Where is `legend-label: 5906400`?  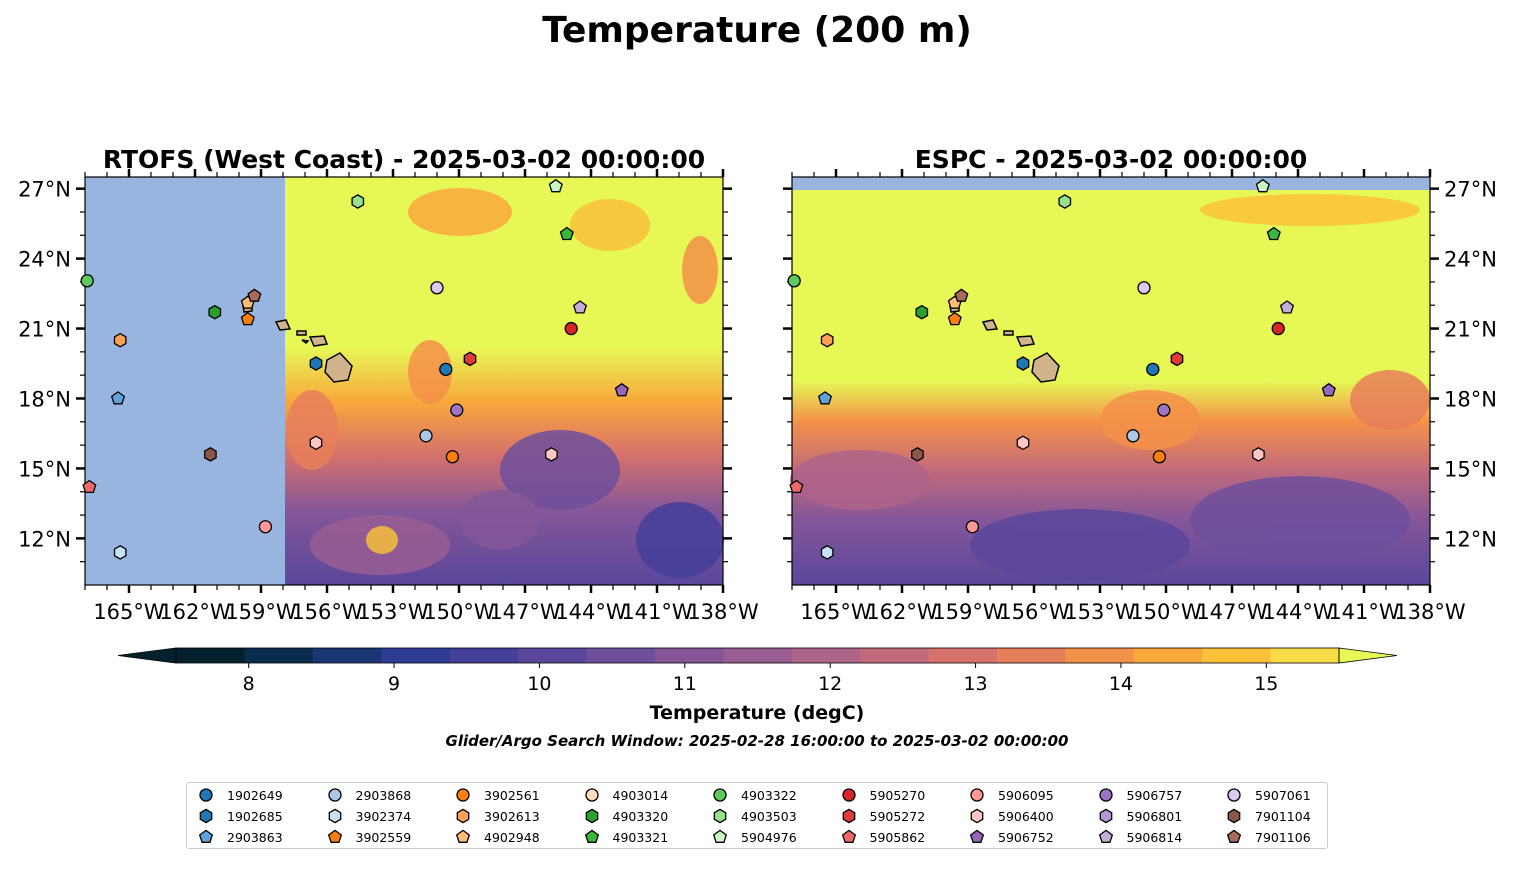 legend-label: 5906400 is located at coordinates (1026, 816).